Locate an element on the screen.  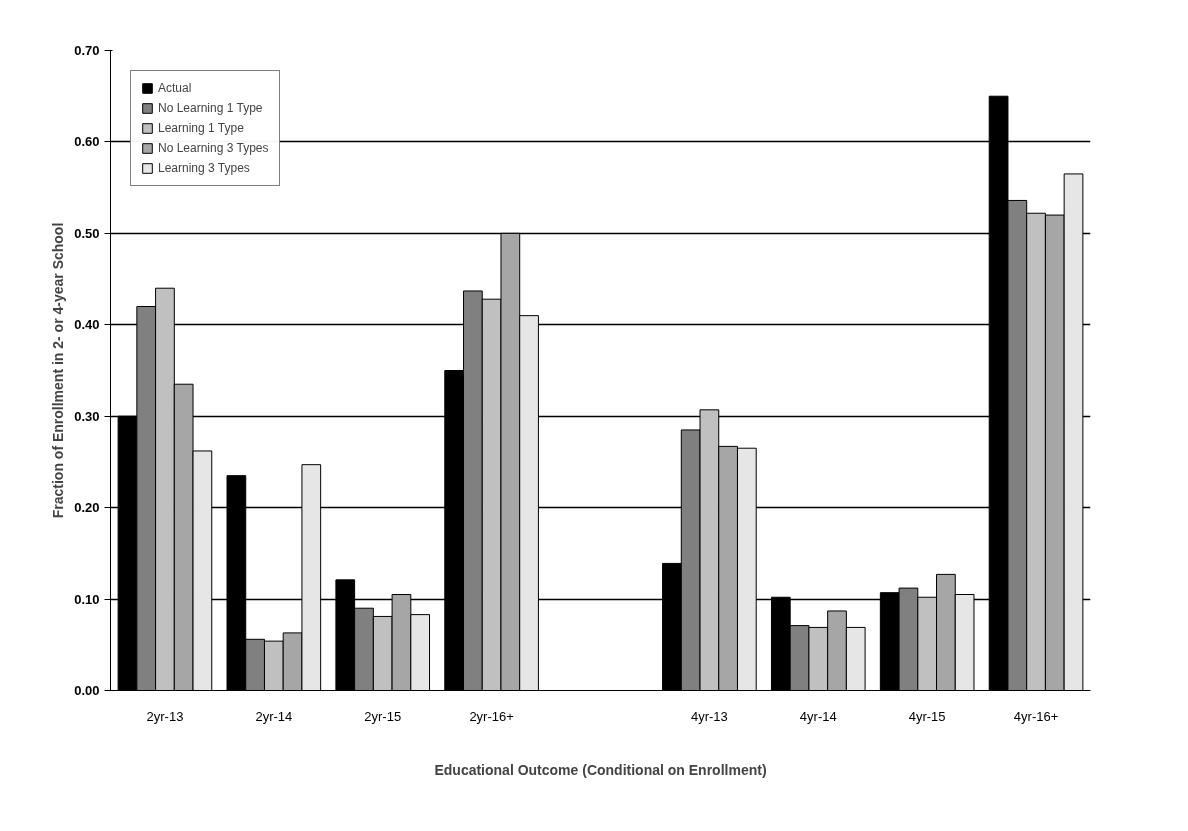
x-tick-label: 2yr-14 is located at coordinates (274, 716).